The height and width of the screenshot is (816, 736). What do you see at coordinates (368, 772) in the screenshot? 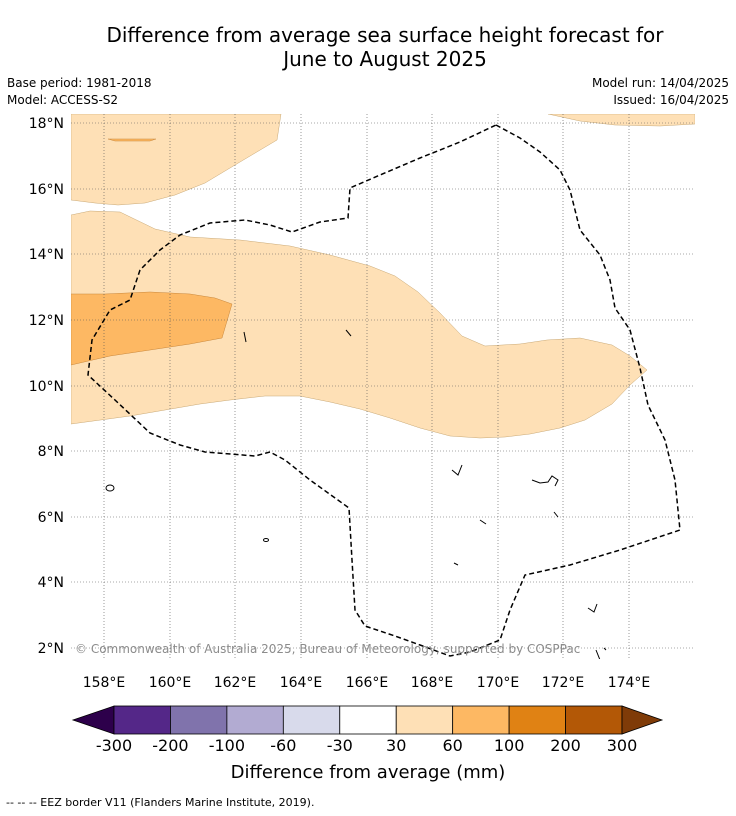
I see `colorbar-label: Difference from average (mm)` at bounding box center [368, 772].